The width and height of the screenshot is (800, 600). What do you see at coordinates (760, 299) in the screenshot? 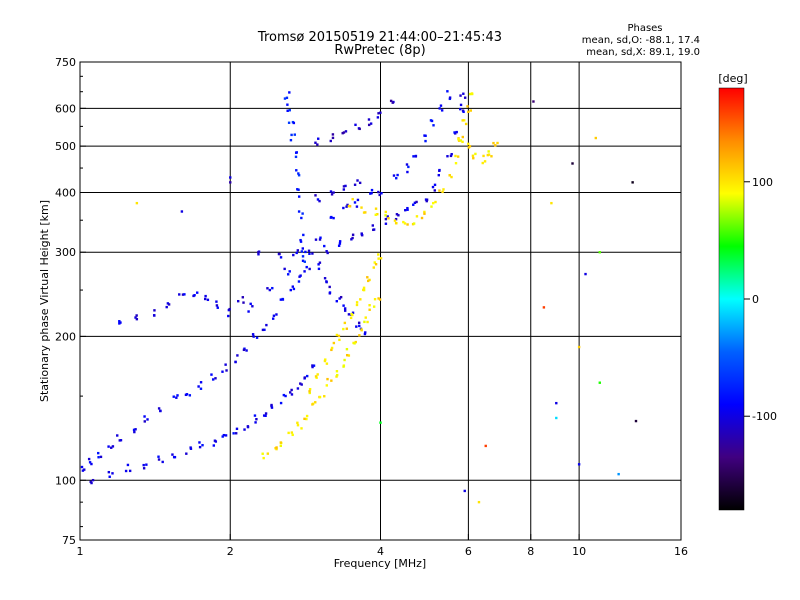
I see `colorbar-ticks: 100 0 -100` at bounding box center [760, 299].